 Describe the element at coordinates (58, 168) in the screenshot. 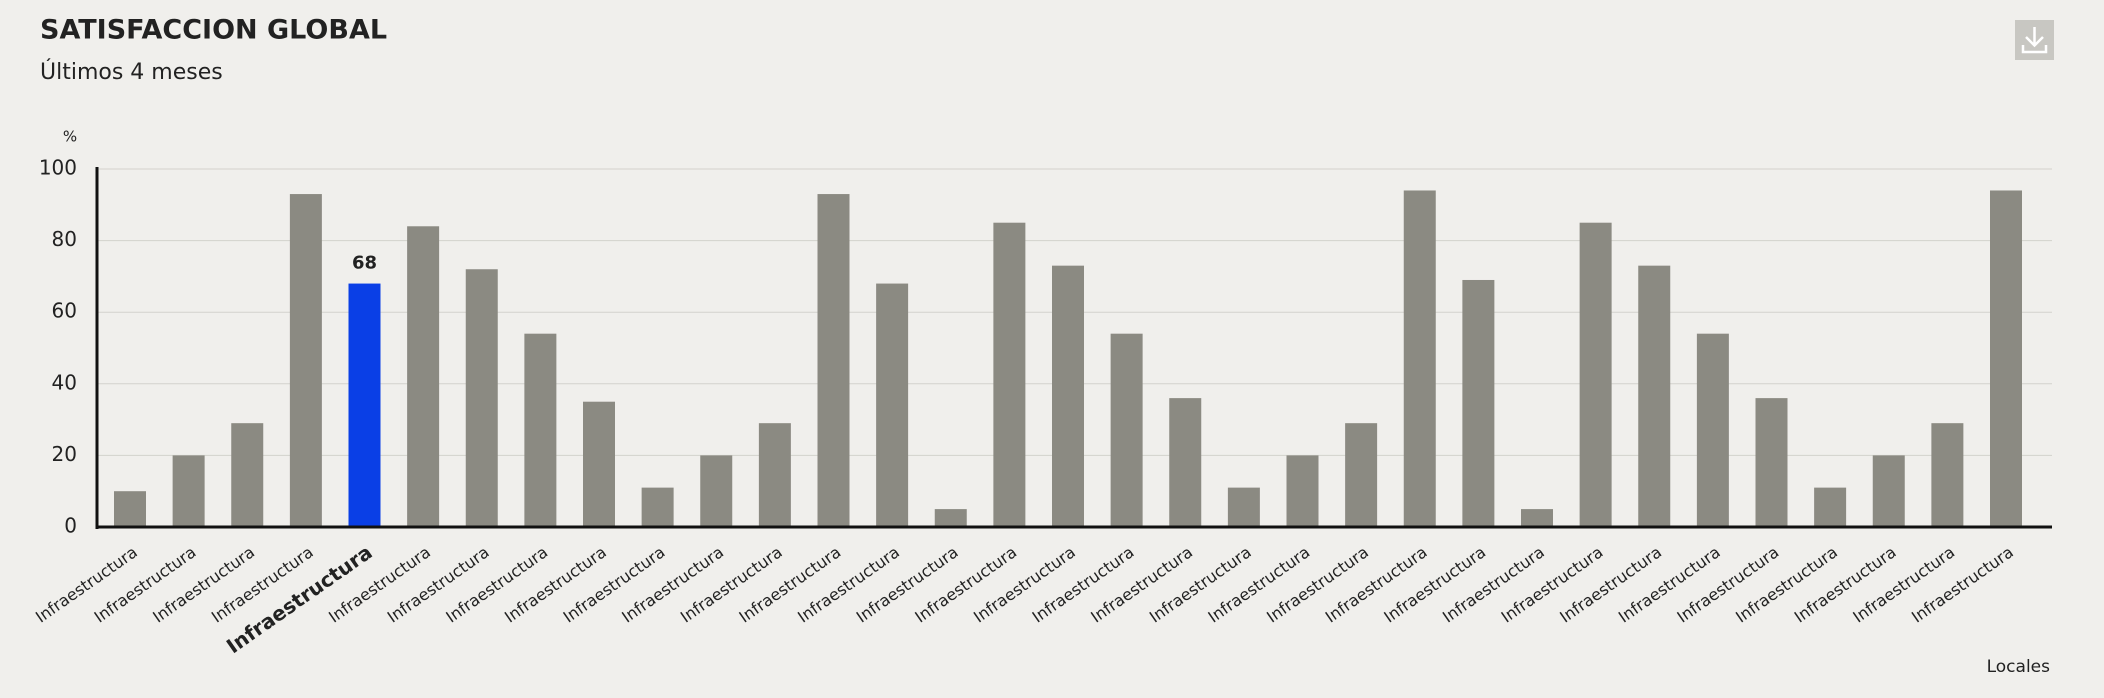

I see `y-tick-label: 100` at that location.